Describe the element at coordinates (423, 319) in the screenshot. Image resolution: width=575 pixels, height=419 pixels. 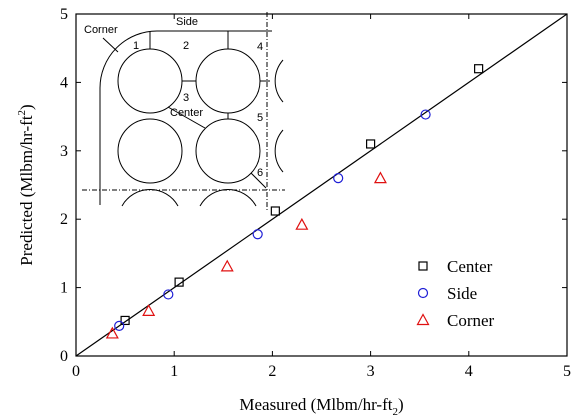
I see `legend-marker-corner` at that location.